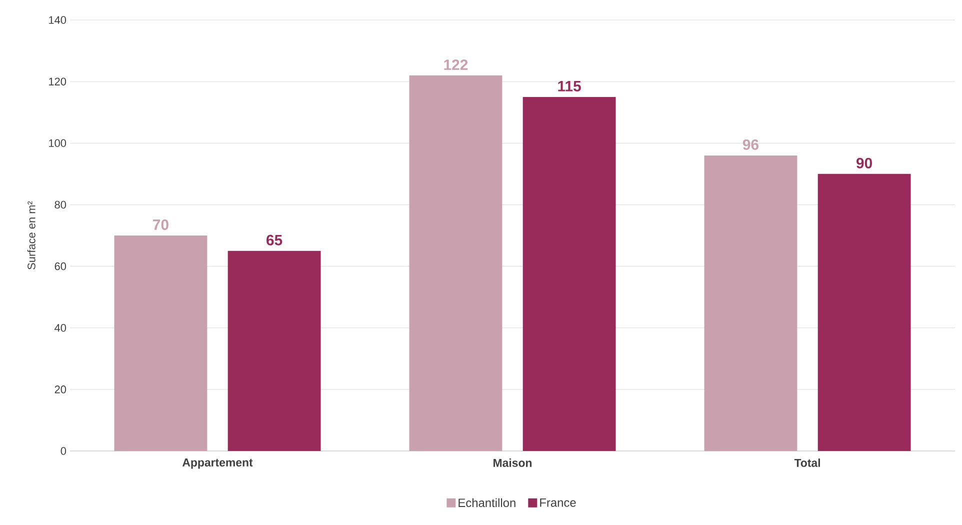 This screenshot has height=525, width=962. Describe the element at coordinates (60, 328) in the screenshot. I see `y-tick-label: 40` at that location.